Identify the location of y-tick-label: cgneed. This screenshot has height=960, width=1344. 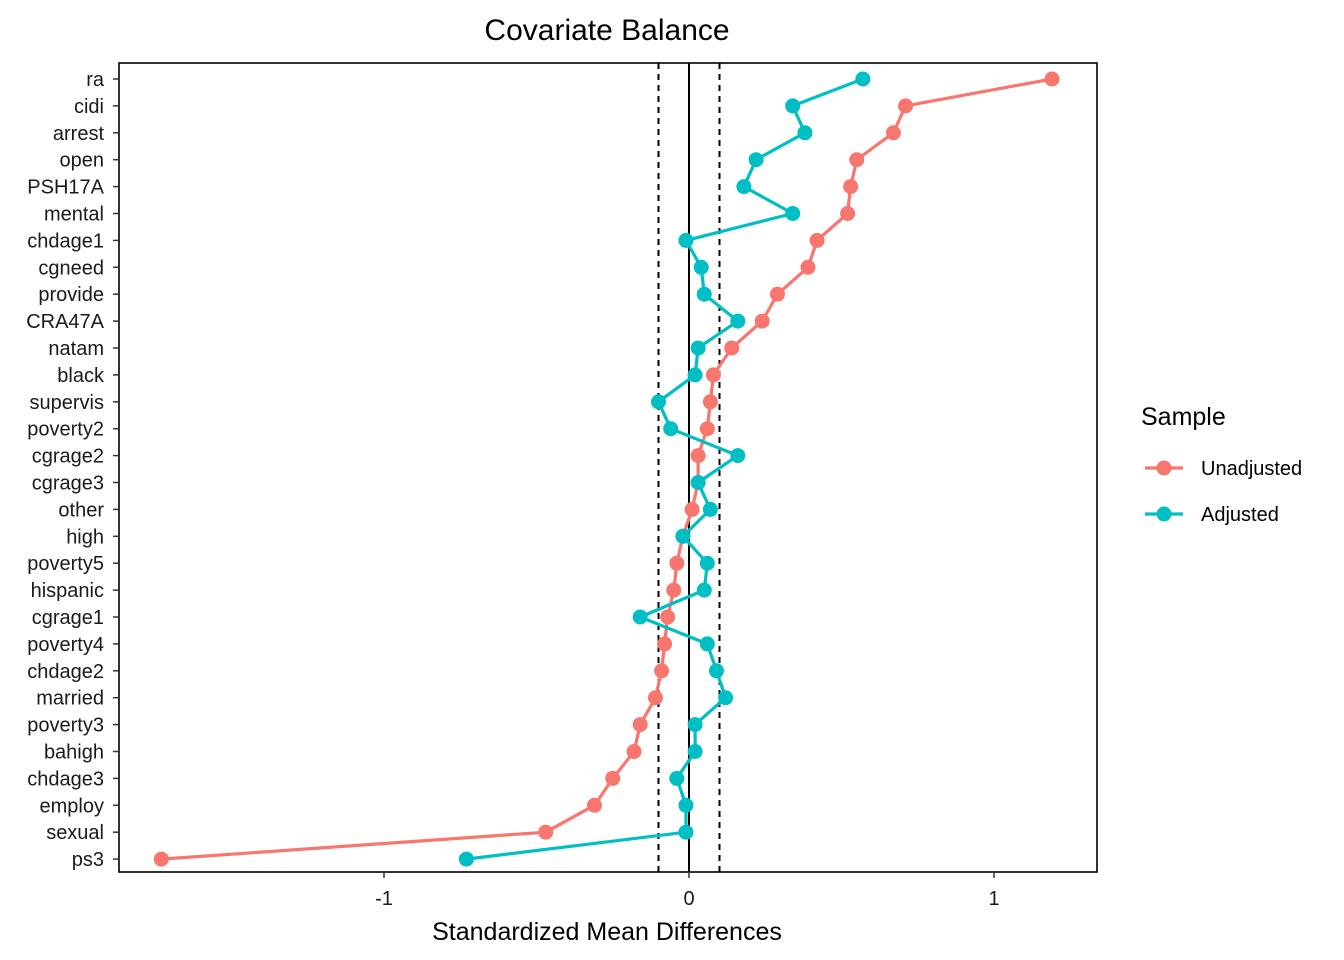
(71, 268).